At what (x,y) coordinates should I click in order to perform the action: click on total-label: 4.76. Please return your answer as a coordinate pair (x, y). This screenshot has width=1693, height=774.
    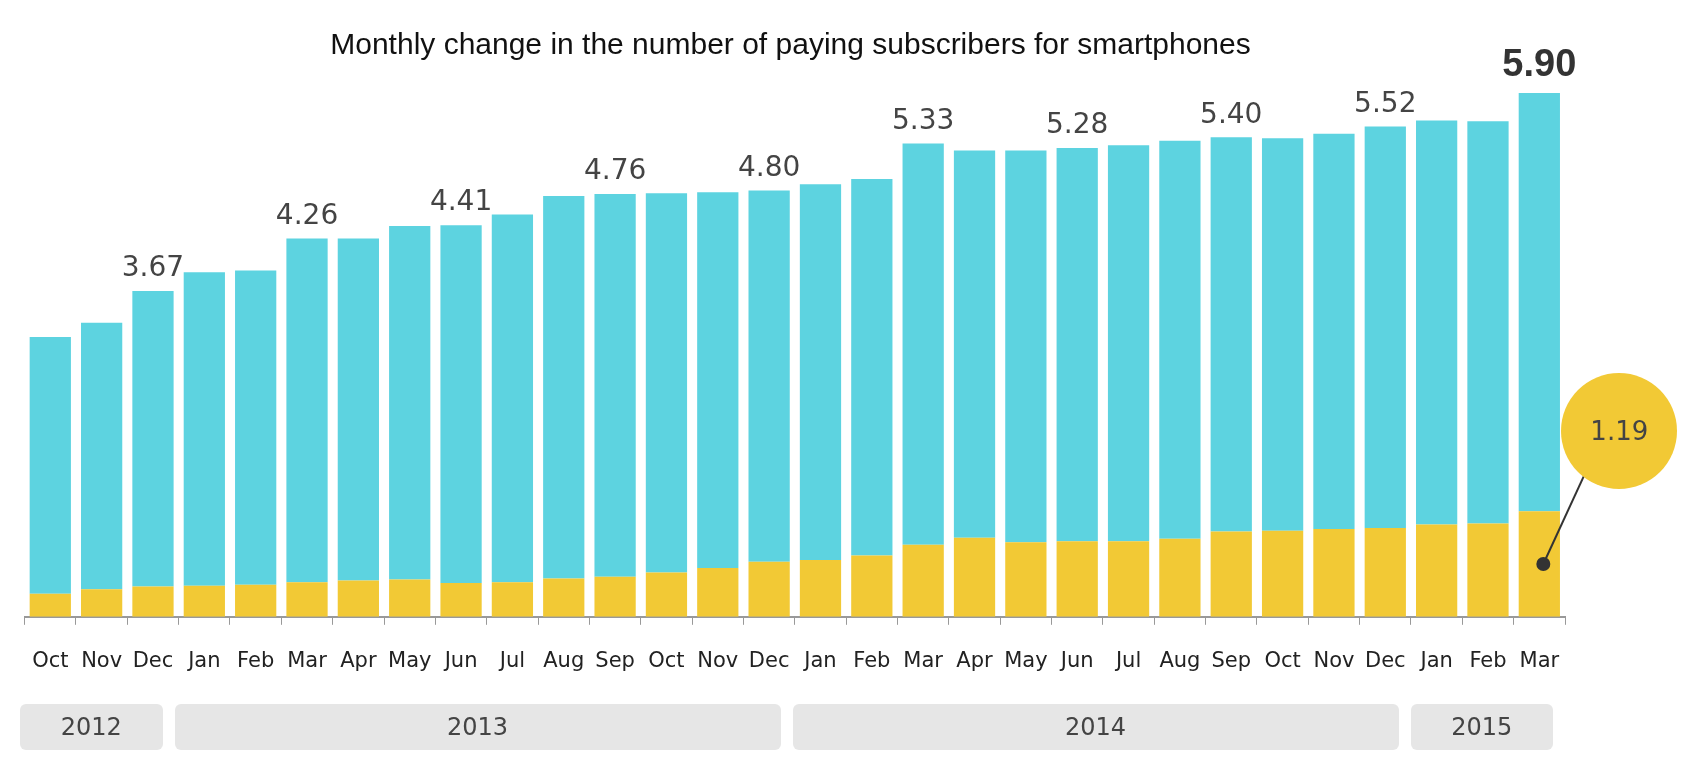
    Looking at the image, I should click on (615, 170).